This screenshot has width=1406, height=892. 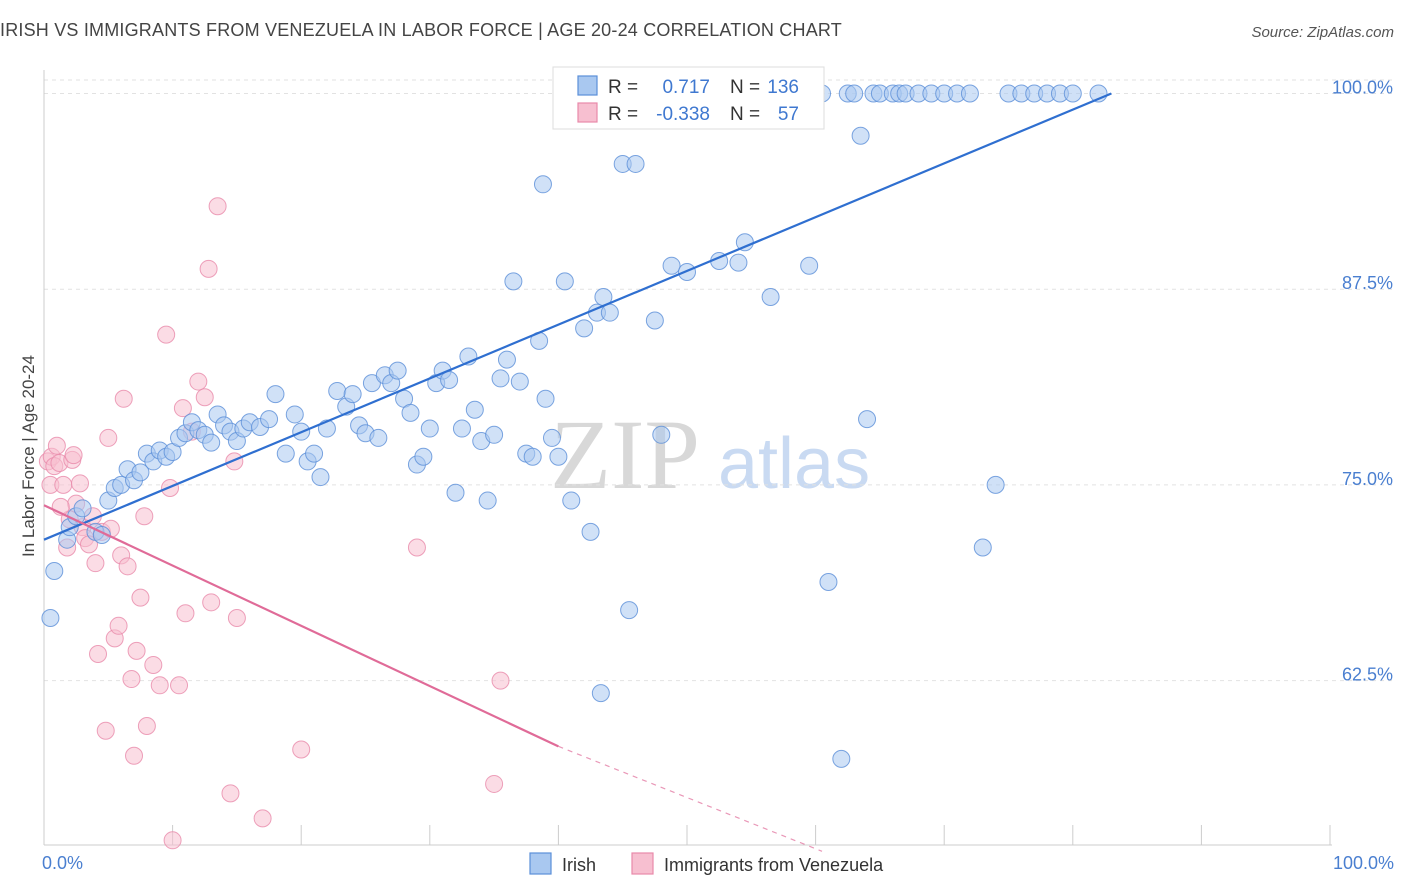 I want to click on venezuela-trend-line, so click(x=301, y=626).